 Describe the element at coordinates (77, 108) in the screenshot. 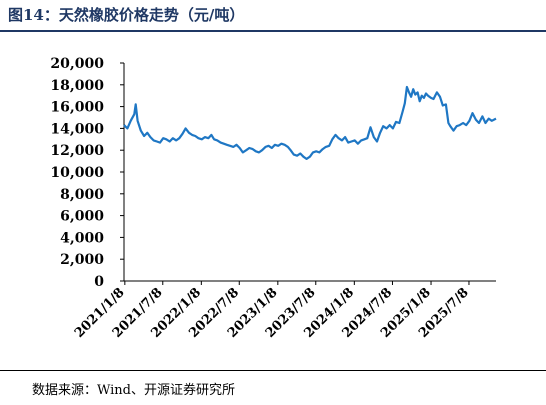

I see `y-tick-label: 16,000` at that location.